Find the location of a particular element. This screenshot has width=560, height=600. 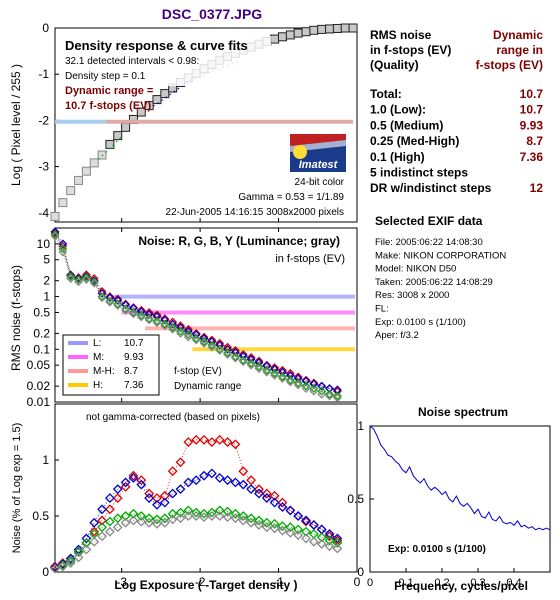

rms-table-row-label: 0.5 (Medium) is located at coordinates (406, 125).